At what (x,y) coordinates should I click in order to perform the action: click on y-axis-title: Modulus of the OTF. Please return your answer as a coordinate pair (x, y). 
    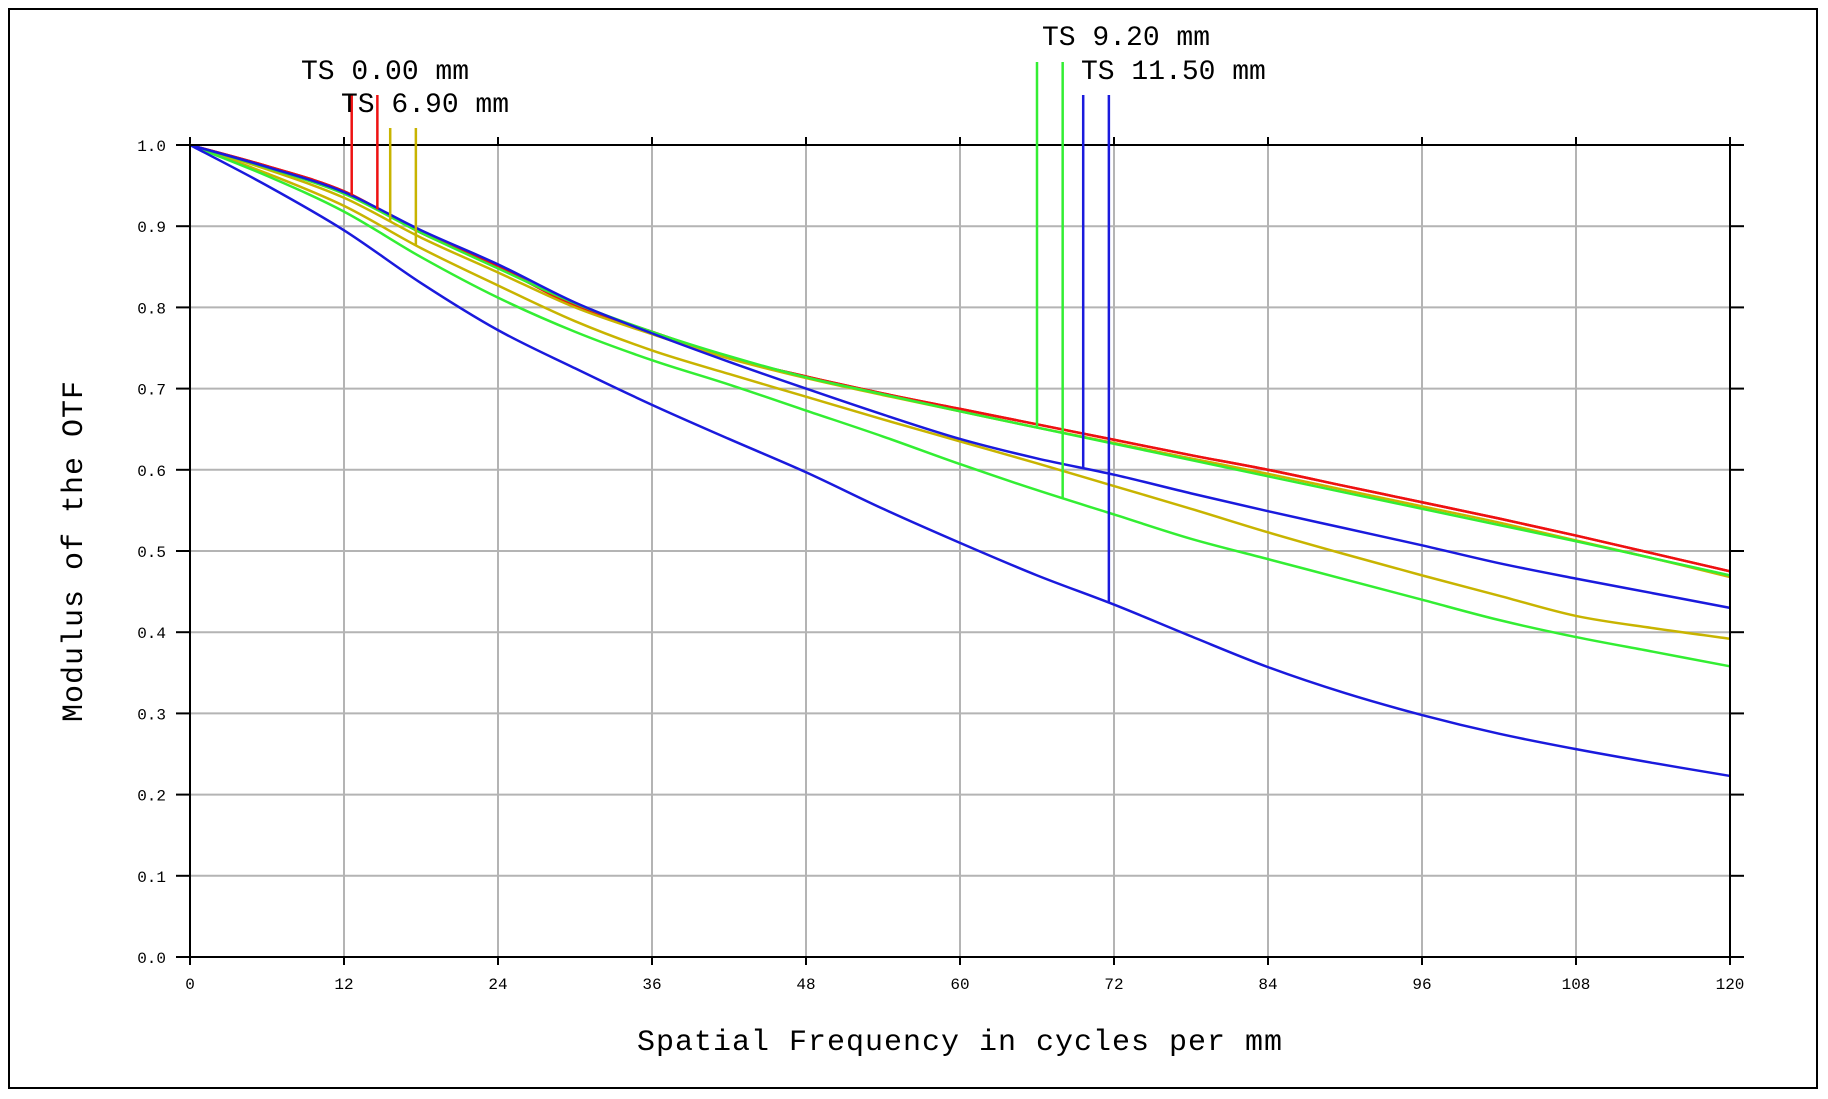
    Looking at the image, I should click on (75, 551).